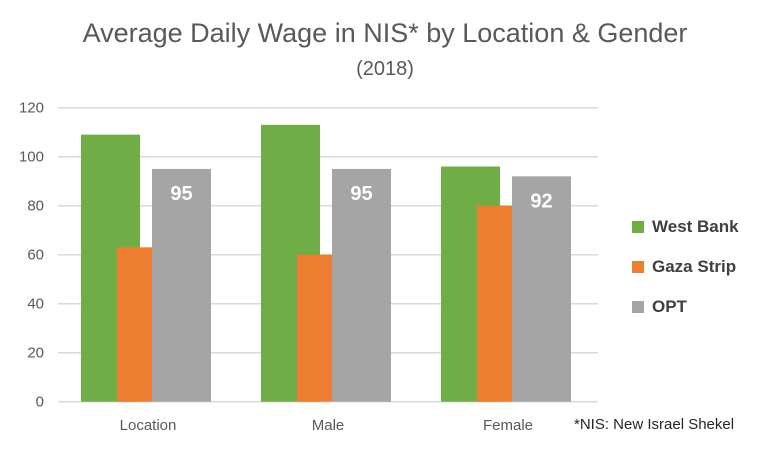 This screenshot has height=450, width=770. Describe the element at coordinates (694, 266) in the screenshot. I see `legend-label: Gaza Strip` at that location.